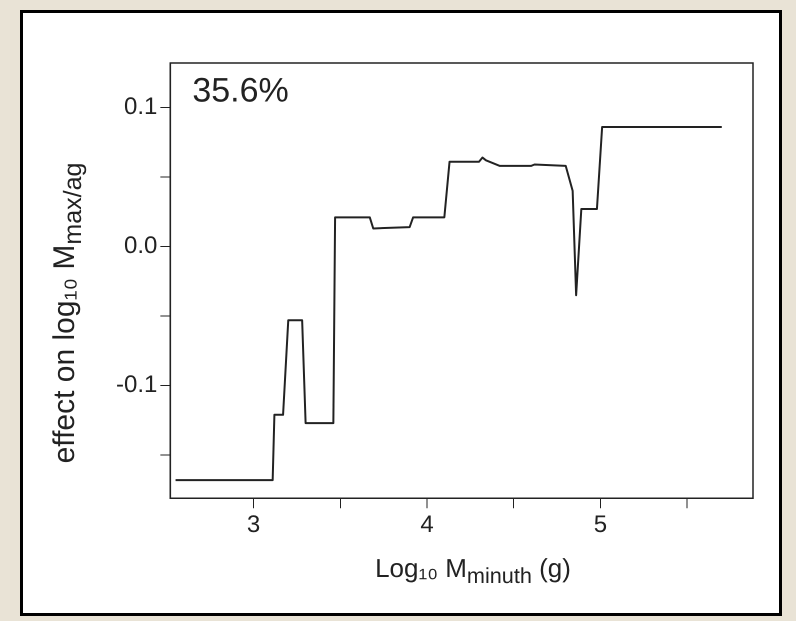 The width and height of the screenshot is (796, 621). I want to click on annotation: 35.6%, so click(240, 90).